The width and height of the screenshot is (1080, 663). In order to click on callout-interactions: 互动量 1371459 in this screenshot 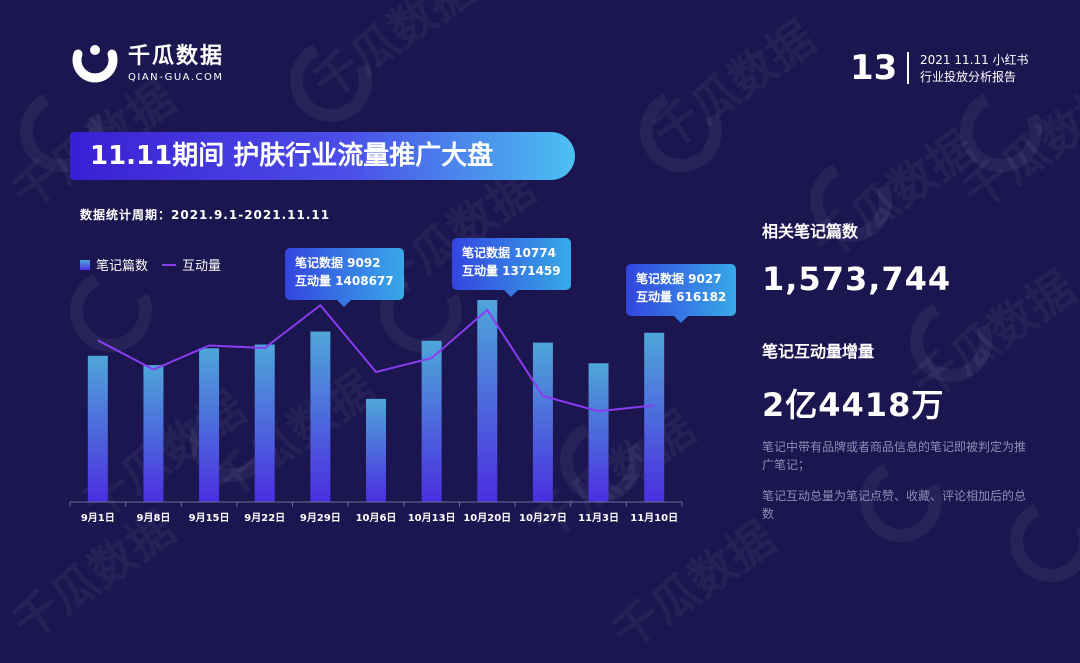, I will do `click(511, 271)`.